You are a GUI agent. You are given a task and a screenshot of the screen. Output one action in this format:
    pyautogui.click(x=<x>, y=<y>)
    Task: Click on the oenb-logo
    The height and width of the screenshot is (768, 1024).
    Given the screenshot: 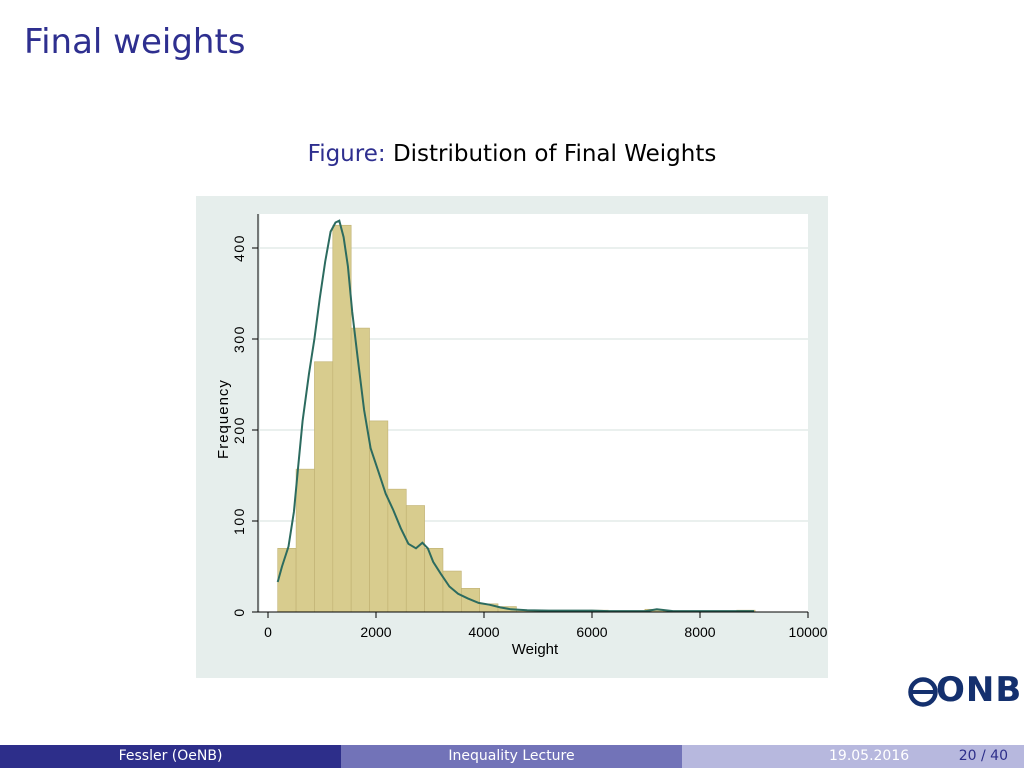 What is the action you would take?
    pyautogui.click(x=923, y=692)
    